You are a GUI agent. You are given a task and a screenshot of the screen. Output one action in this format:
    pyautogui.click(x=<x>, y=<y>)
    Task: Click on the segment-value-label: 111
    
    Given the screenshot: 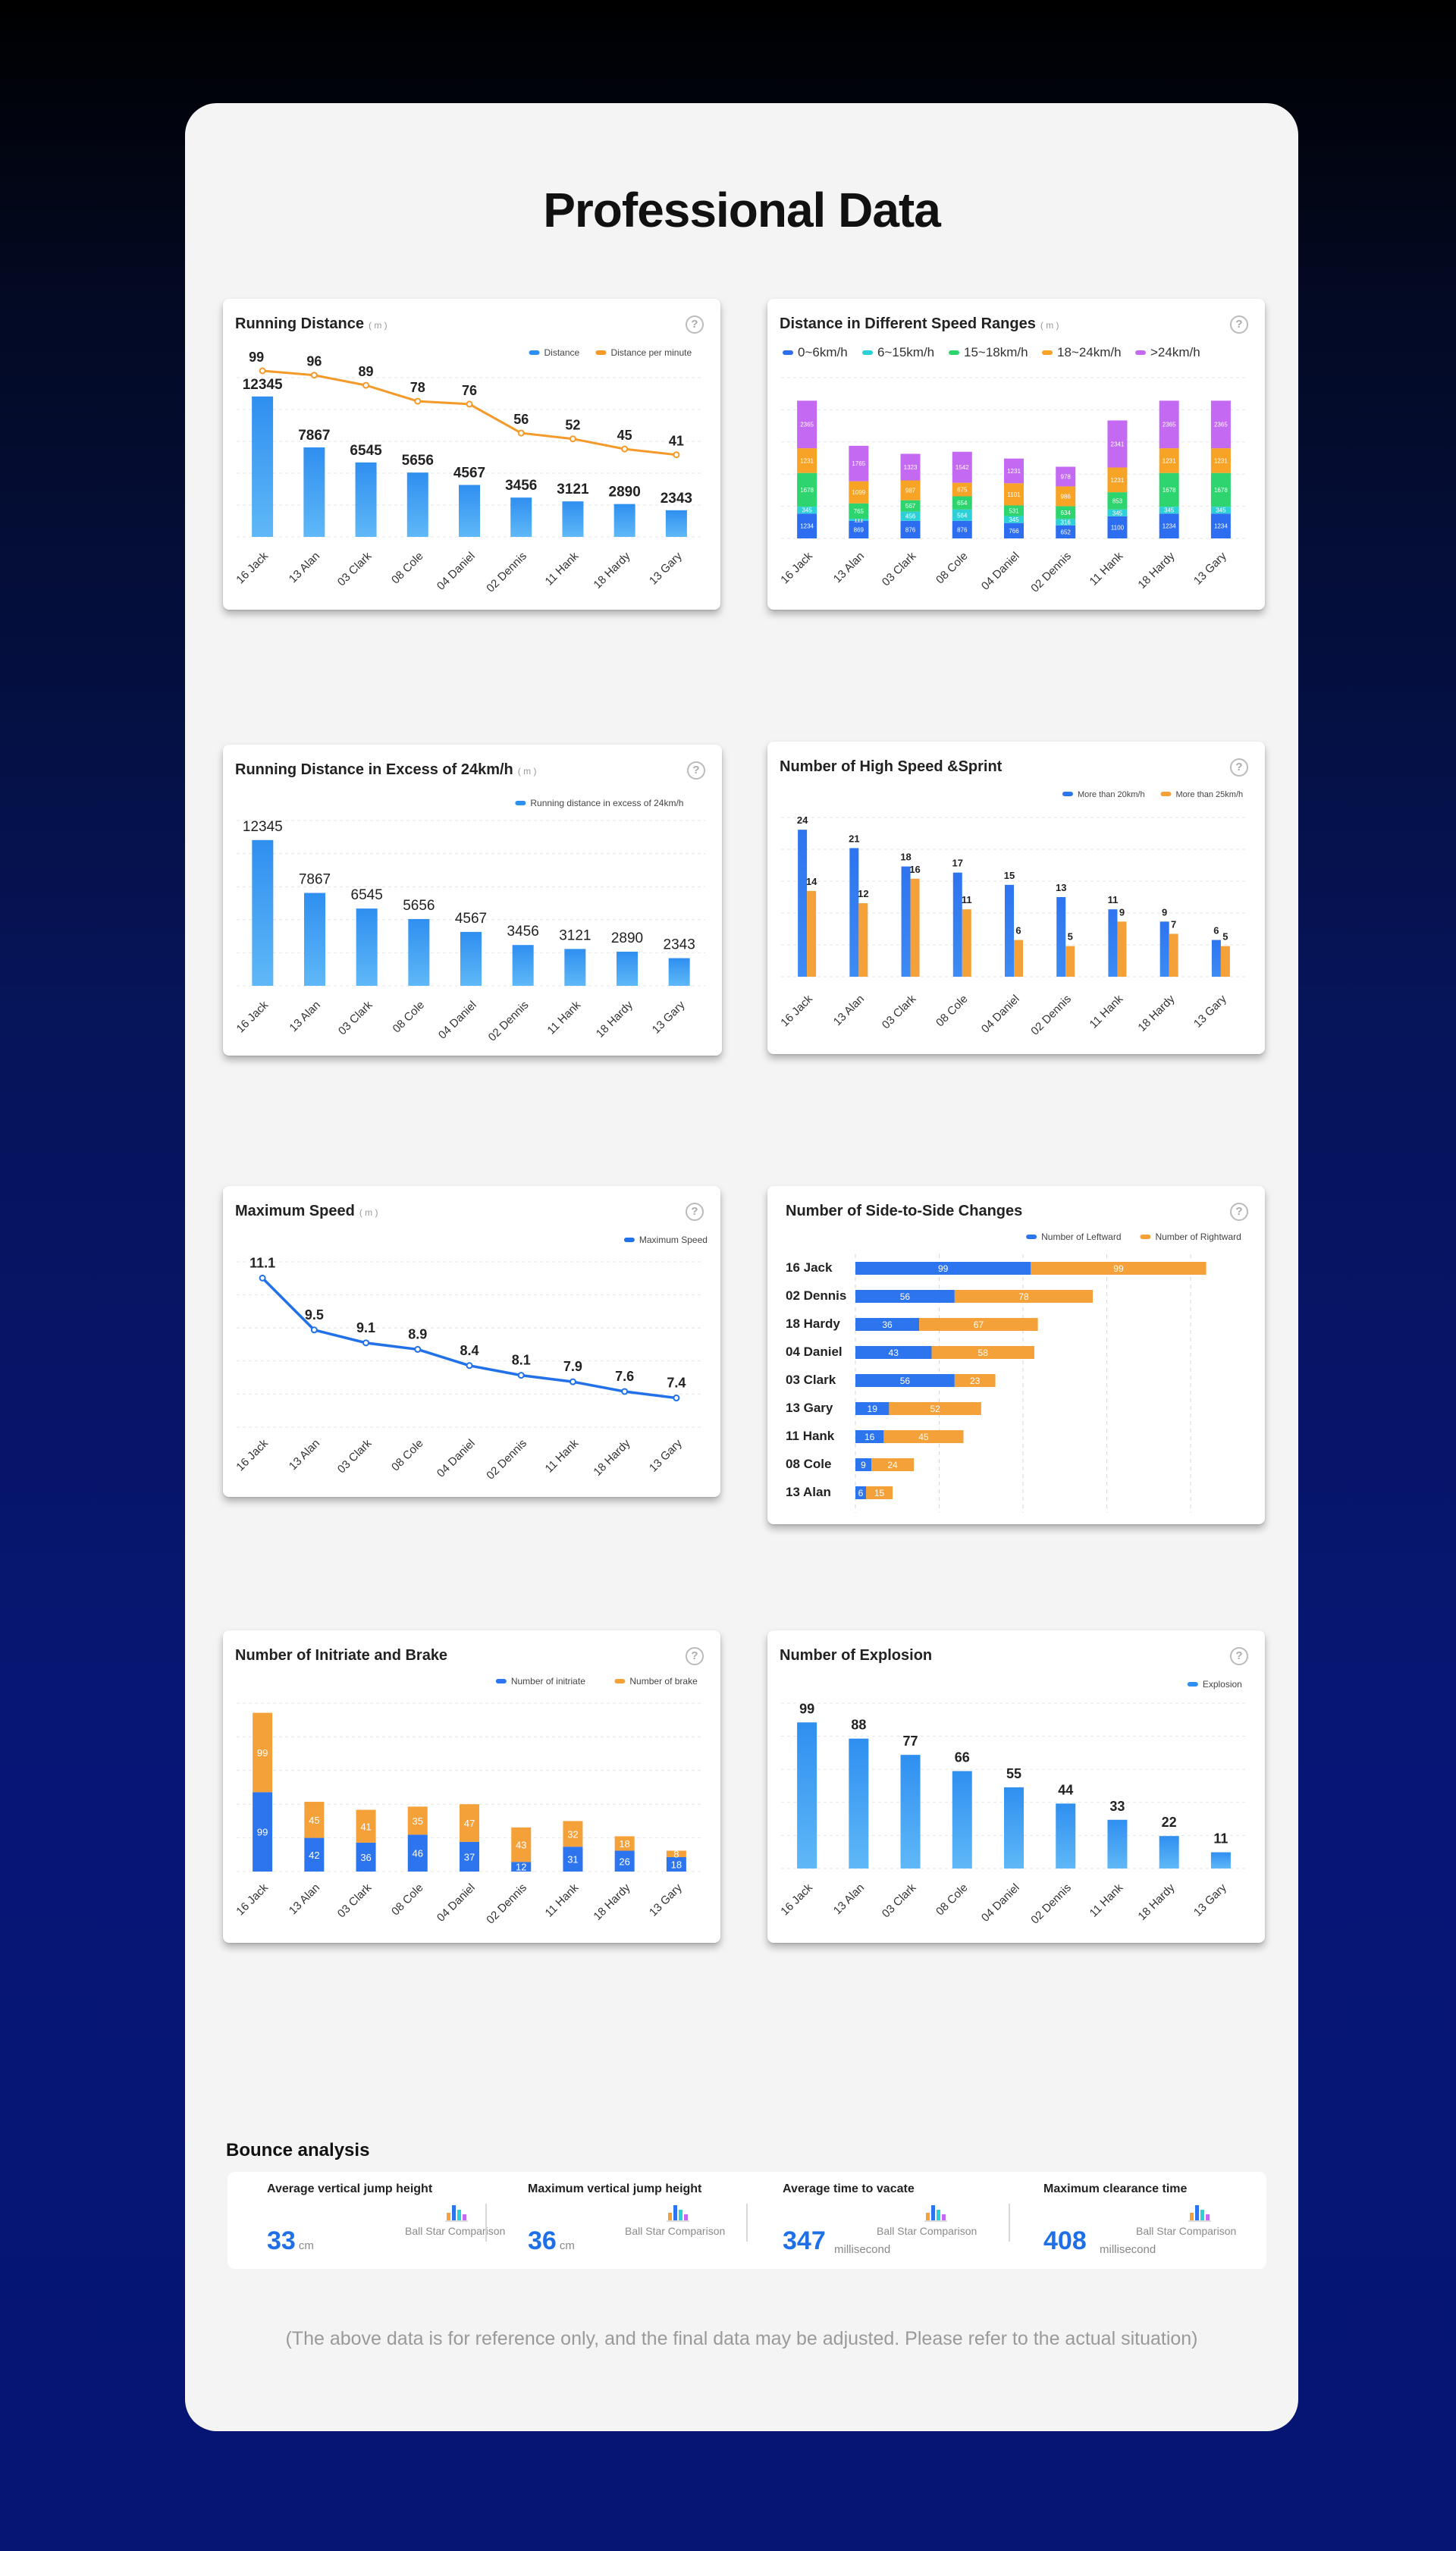 What is the action you would take?
    pyautogui.click(x=859, y=520)
    